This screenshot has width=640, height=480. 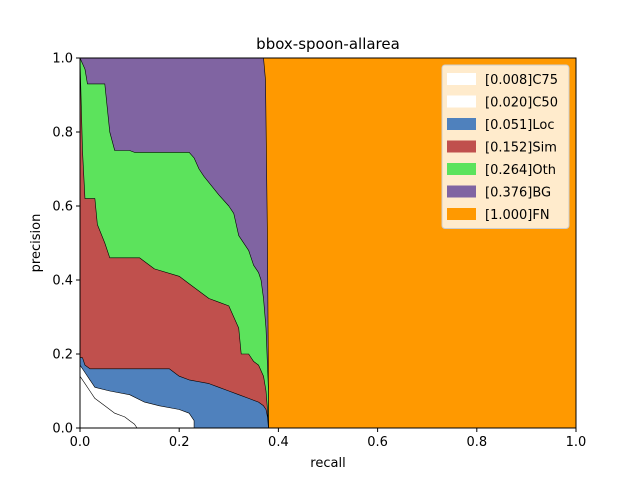 I want to click on legend-label: [0.008]C75, so click(x=521, y=80).